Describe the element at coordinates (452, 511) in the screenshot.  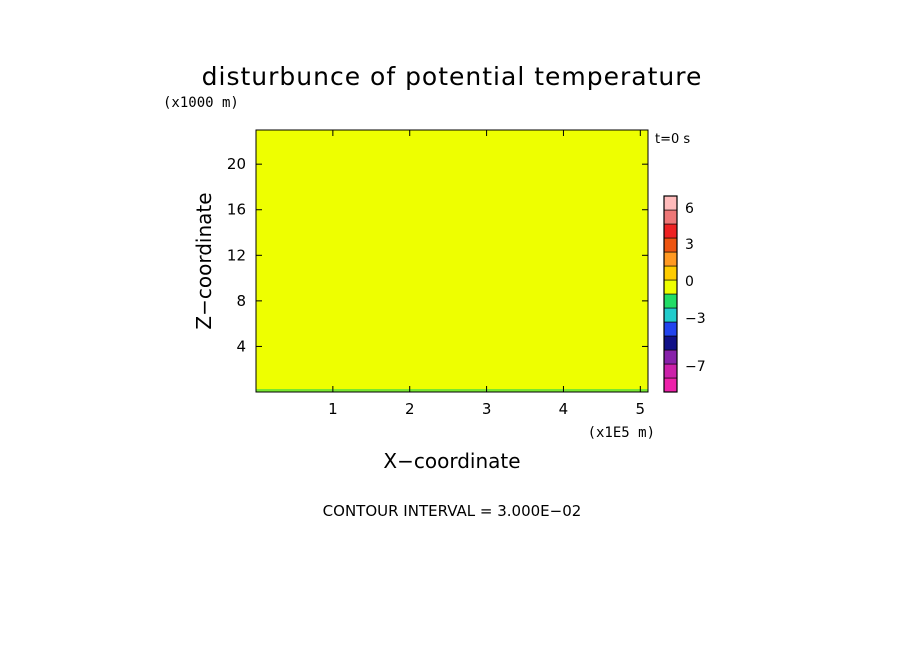
I see `contour-interval-note: CONTOUR INTERVAL = 3.000E−02` at that location.